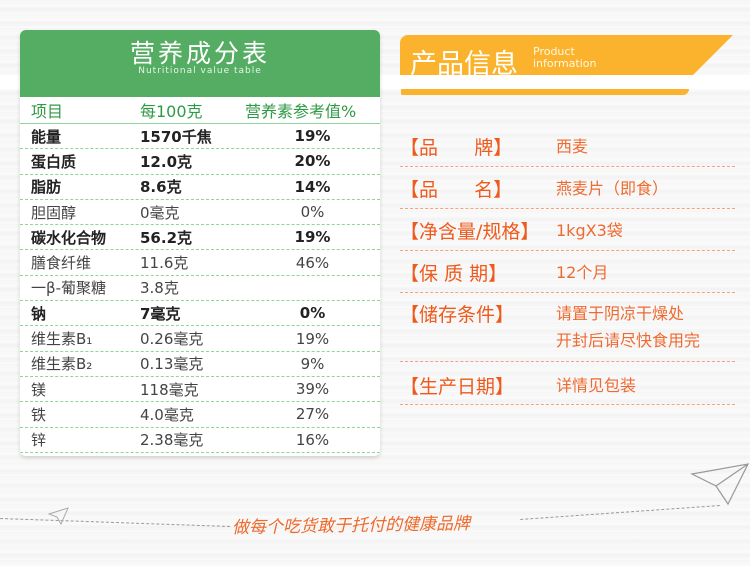 The width and height of the screenshot is (750, 566). What do you see at coordinates (200, 390) in the screenshot?
I see `table-row: 镁 118毫克 39%` at bounding box center [200, 390].